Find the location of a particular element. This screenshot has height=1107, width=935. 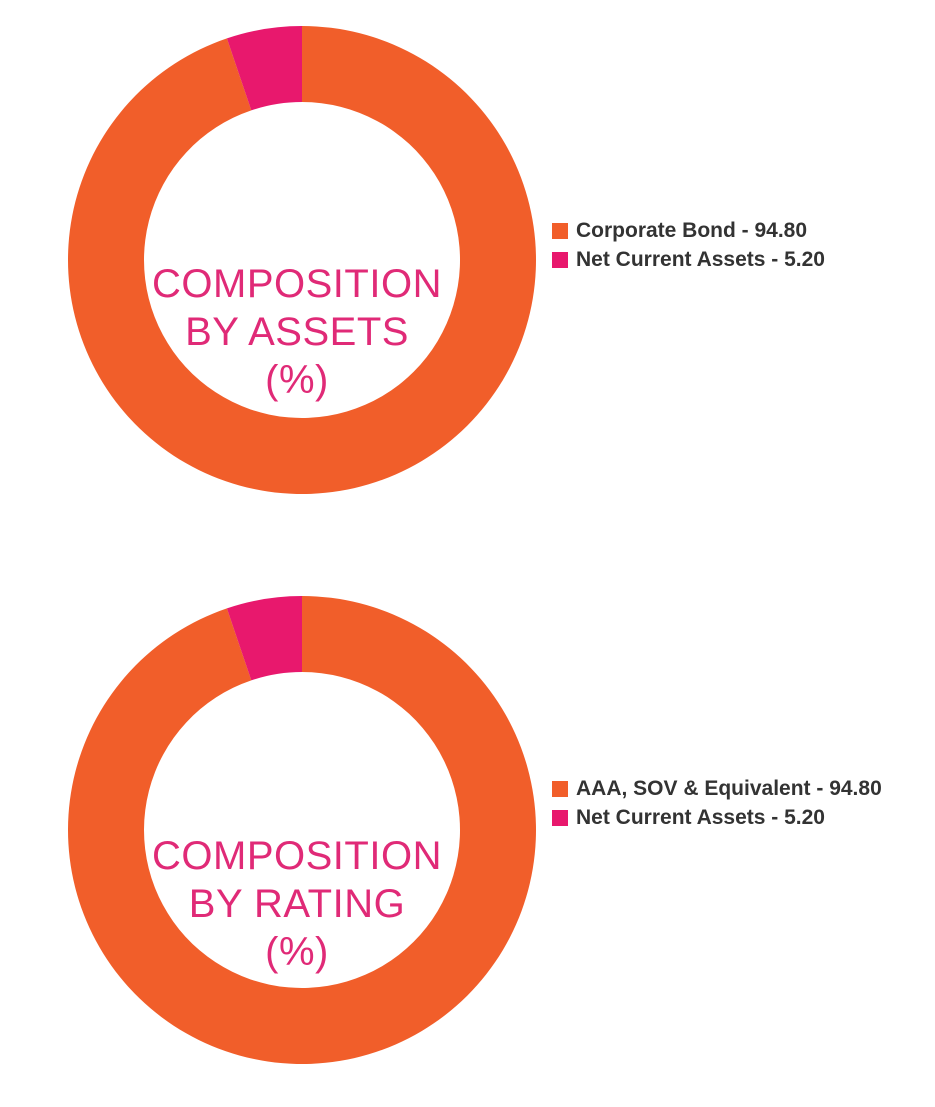

legend-label: AAA, SOV & Equivalent - 94.80 is located at coordinates (729, 788).